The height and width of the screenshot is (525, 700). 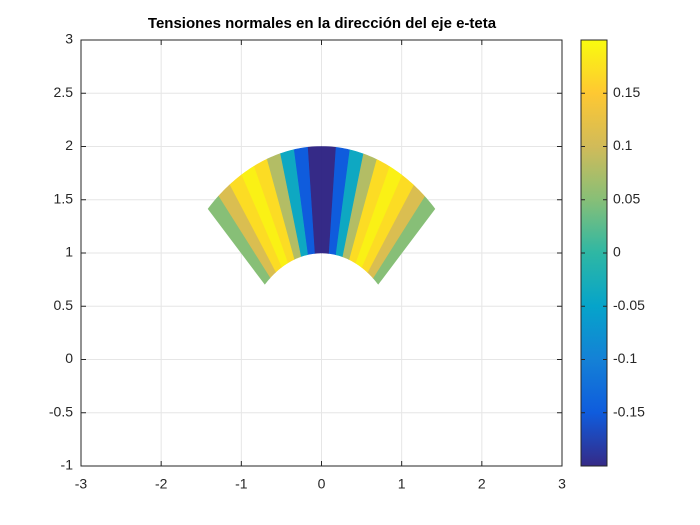 I want to click on y-tick-label: 0.5, so click(x=64, y=305).